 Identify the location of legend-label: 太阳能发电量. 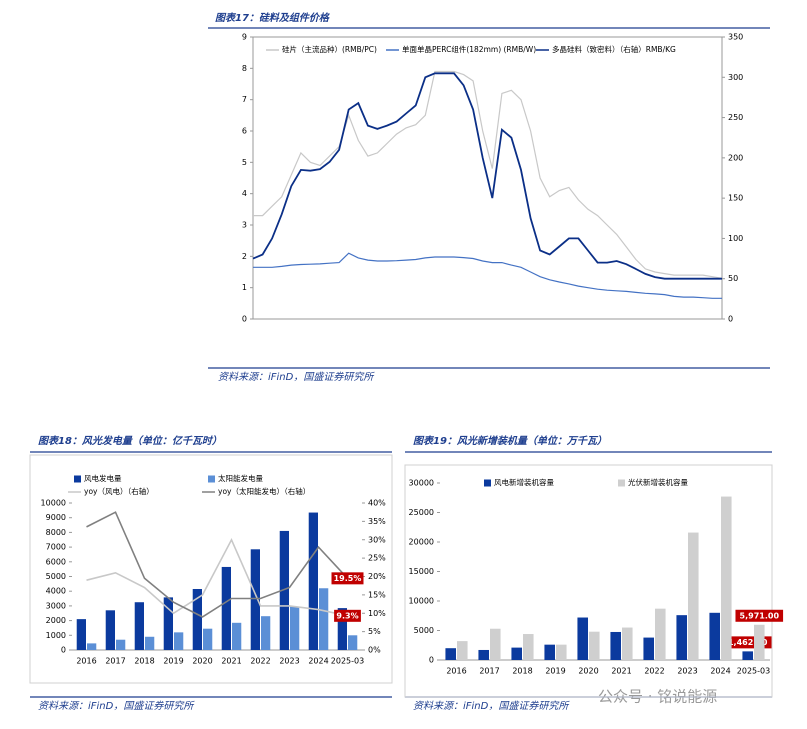
(240, 478).